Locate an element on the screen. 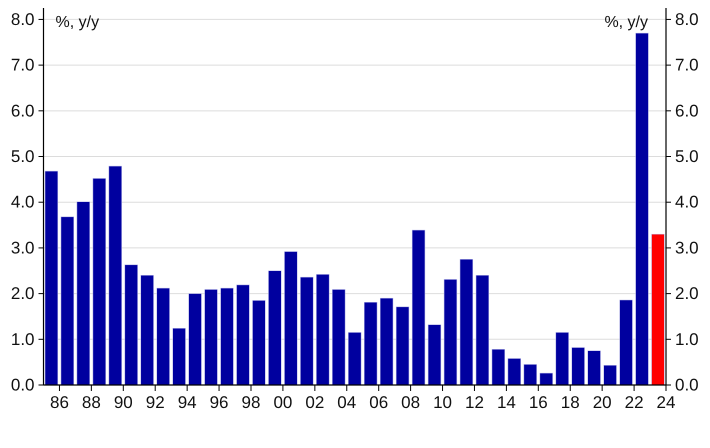 The height and width of the screenshot is (448, 710). x-tick-label: 10 is located at coordinates (442, 402).